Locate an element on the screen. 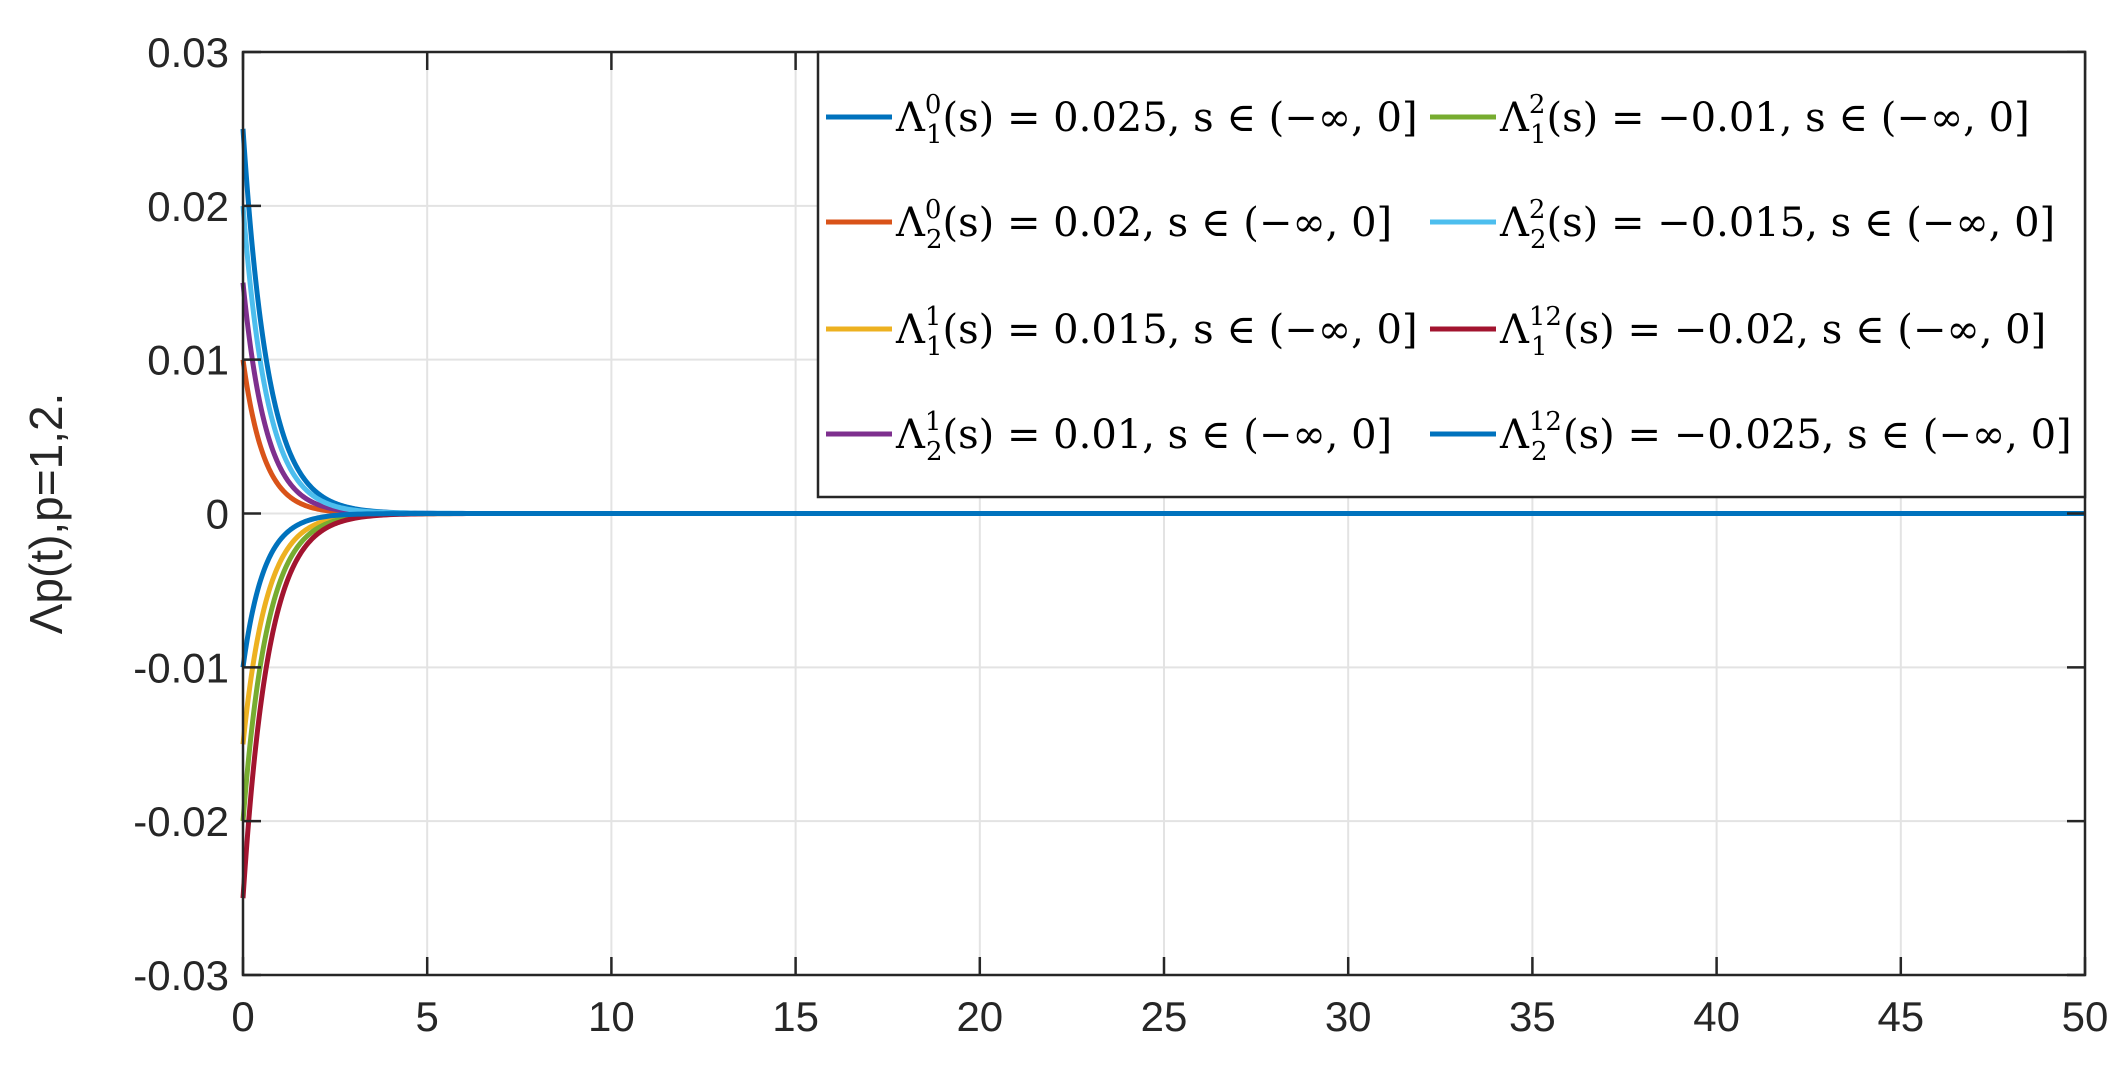  y-tick-label: 0.01 is located at coordinates (188, 360).